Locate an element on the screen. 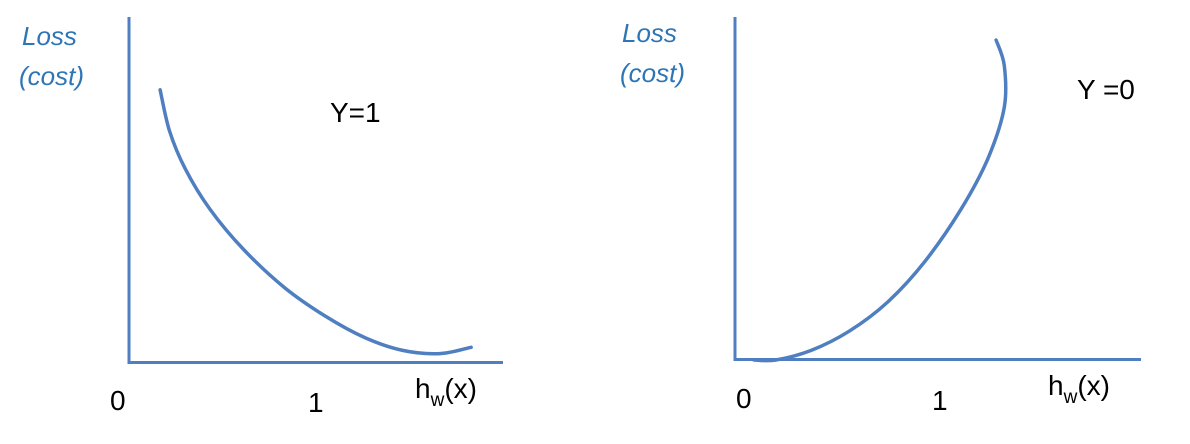 Image resolution: width=1190 pixels, height=444 pixels. class-annotation-y0: Y =0 is located at coordinates (1106, 89).